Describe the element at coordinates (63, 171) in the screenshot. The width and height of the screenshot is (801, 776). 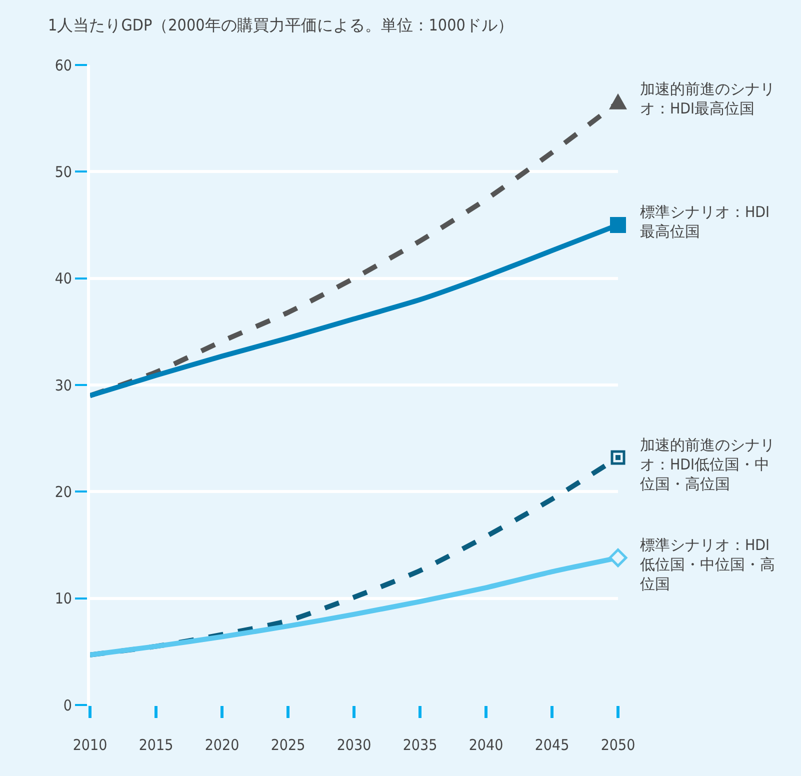
I see `y-tick-label: 50` at that location.